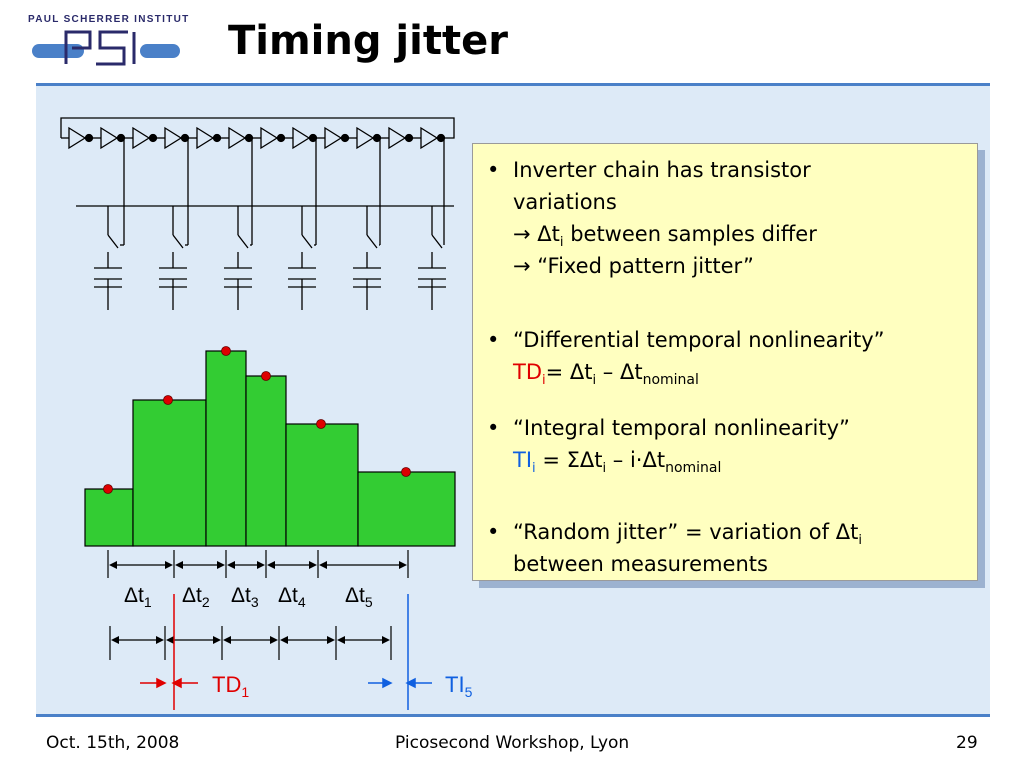  I want to click on bullet-2-line-1: “Differential temporal nonlinearity”, so click(699, 340).